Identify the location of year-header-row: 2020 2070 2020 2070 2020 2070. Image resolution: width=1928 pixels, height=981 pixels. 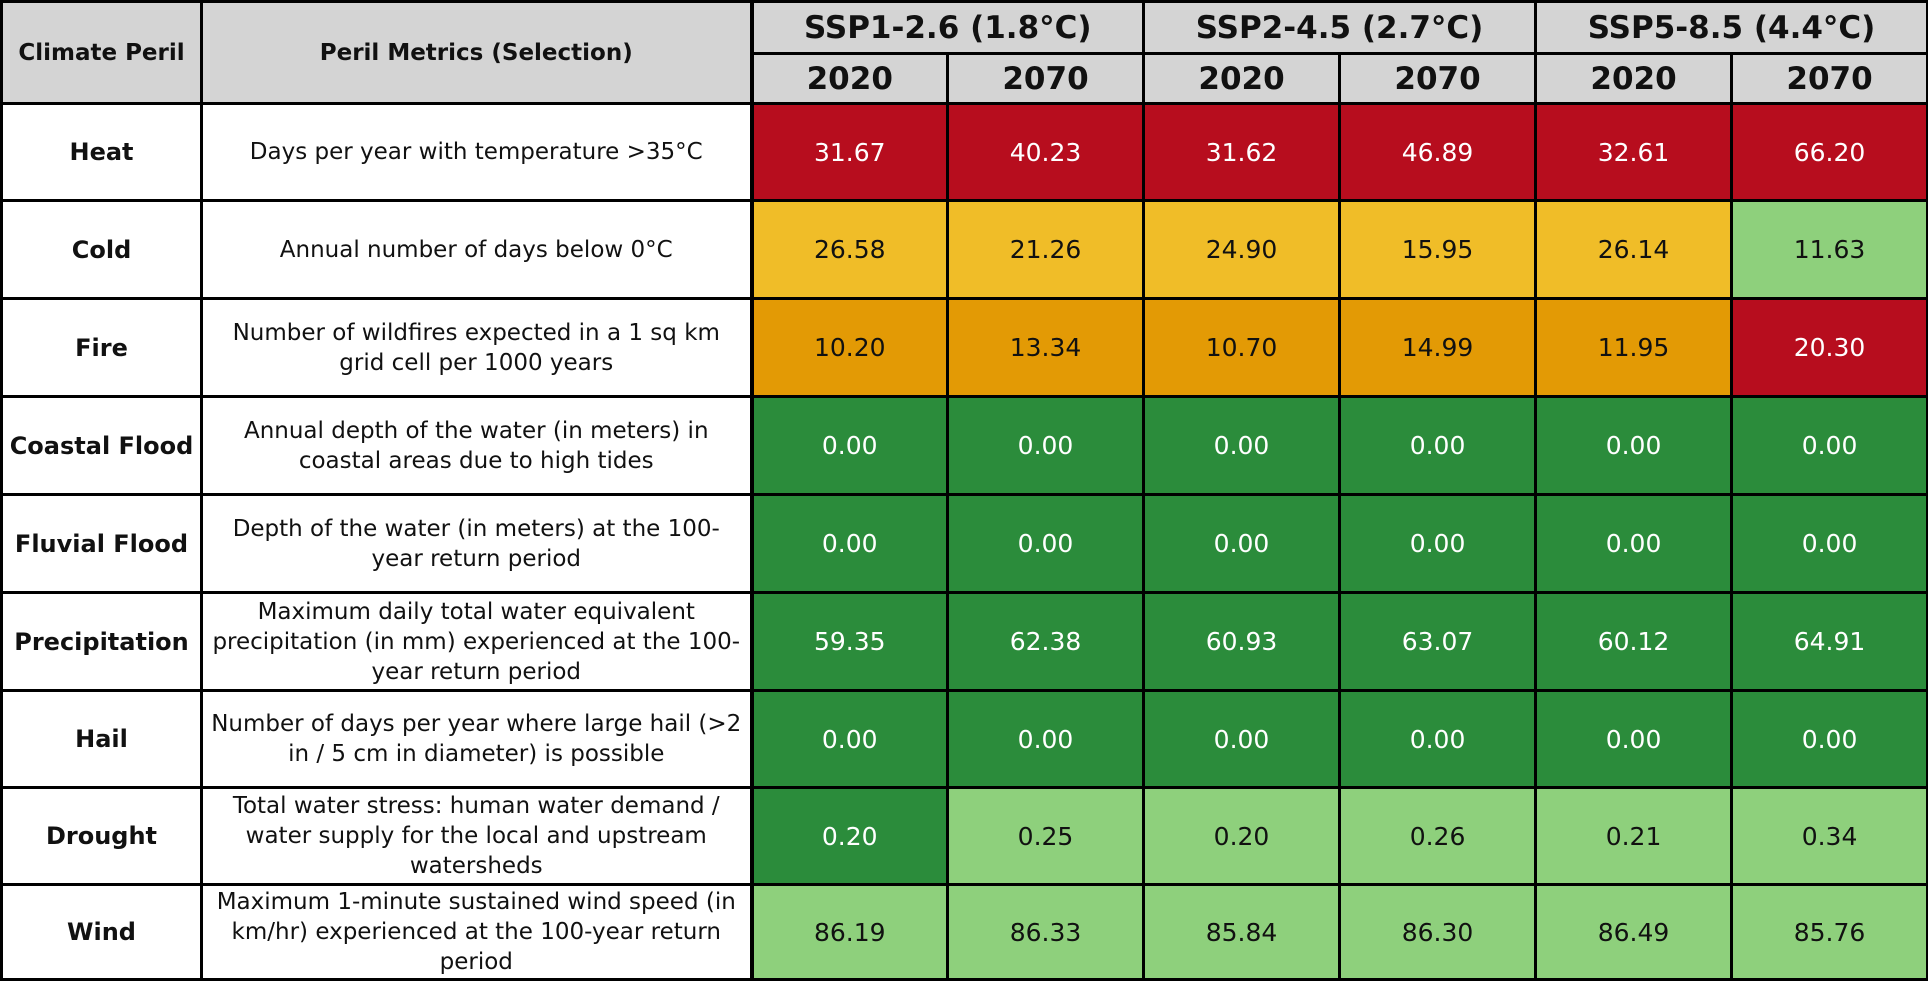
(965, 78).